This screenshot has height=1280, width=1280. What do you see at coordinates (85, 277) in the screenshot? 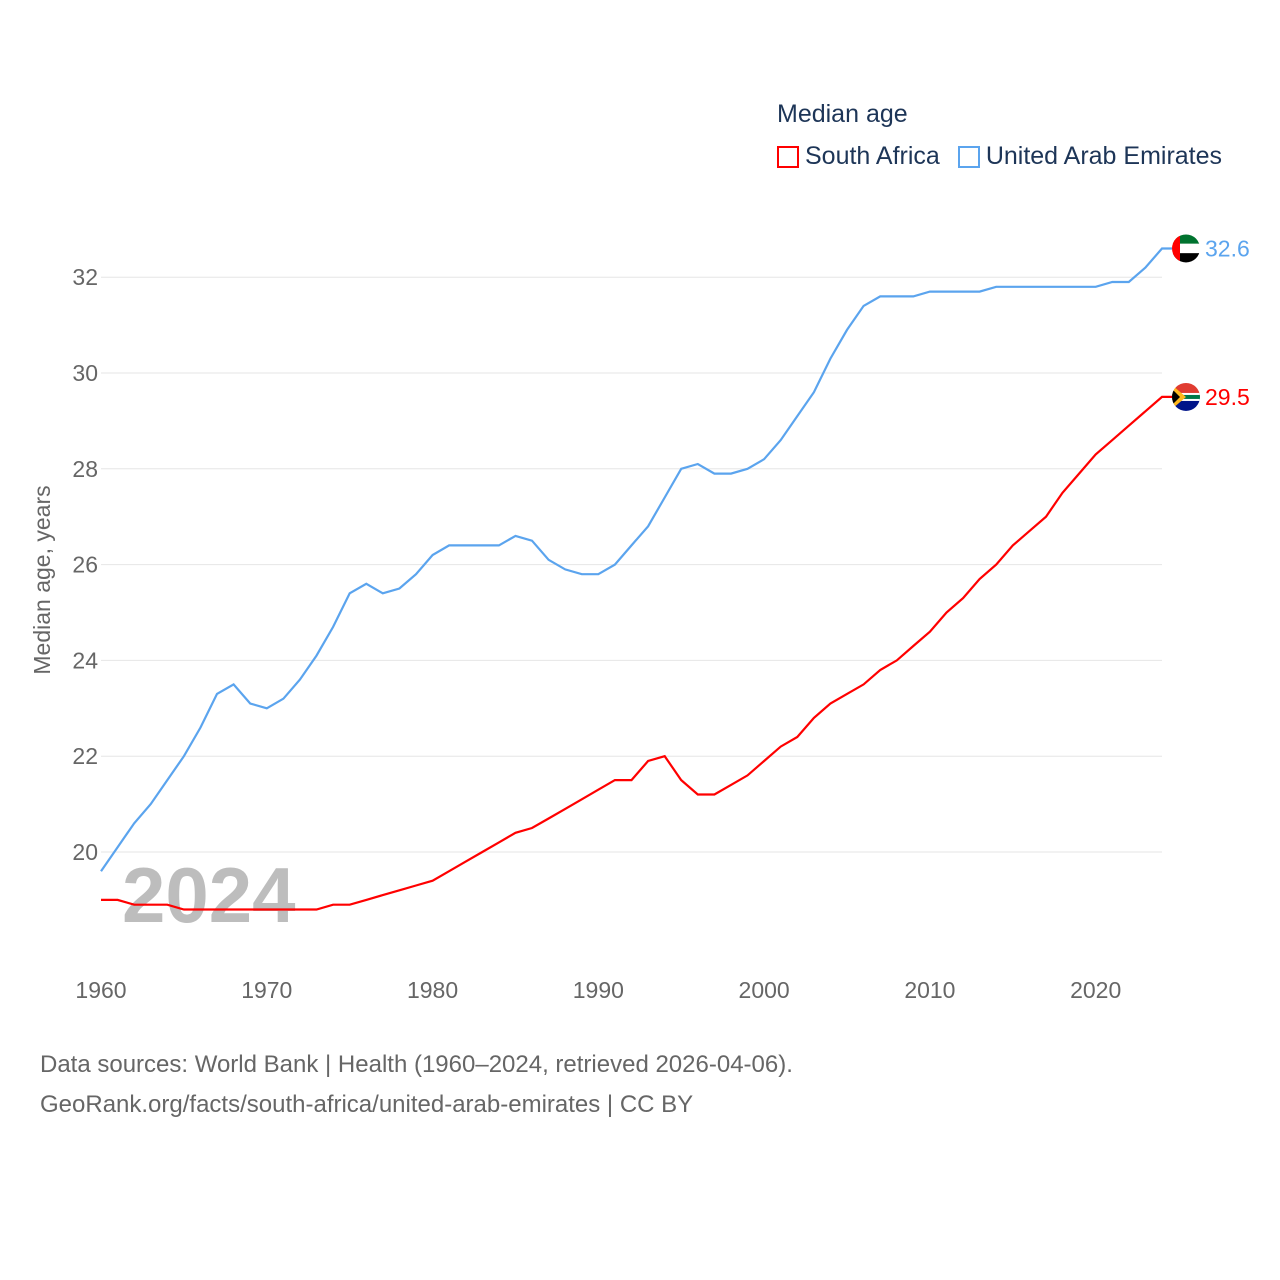
I see `y-tick-label: 32` at bounding box center [85, 277].